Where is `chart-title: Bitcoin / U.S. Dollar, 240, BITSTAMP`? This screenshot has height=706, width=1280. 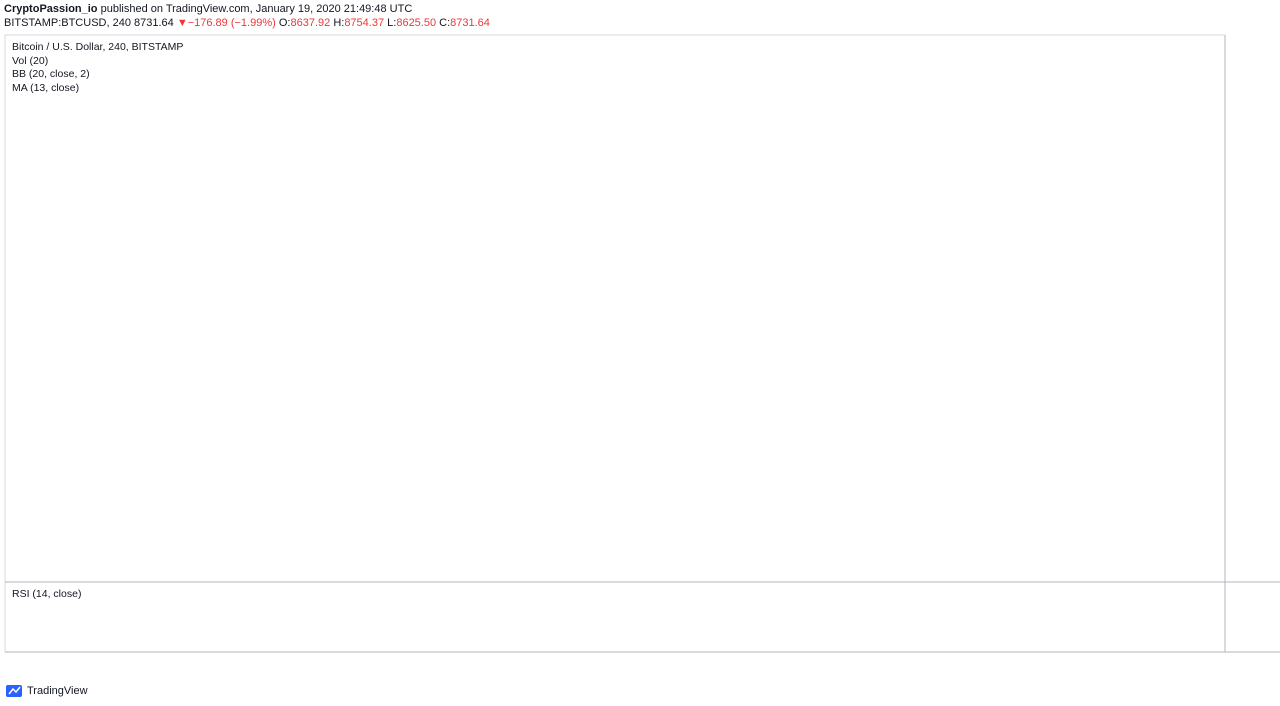 chart-title: Bitcoin / U.S. Dollar, 240, BITSTAMP is located at coordinates (97, 47).